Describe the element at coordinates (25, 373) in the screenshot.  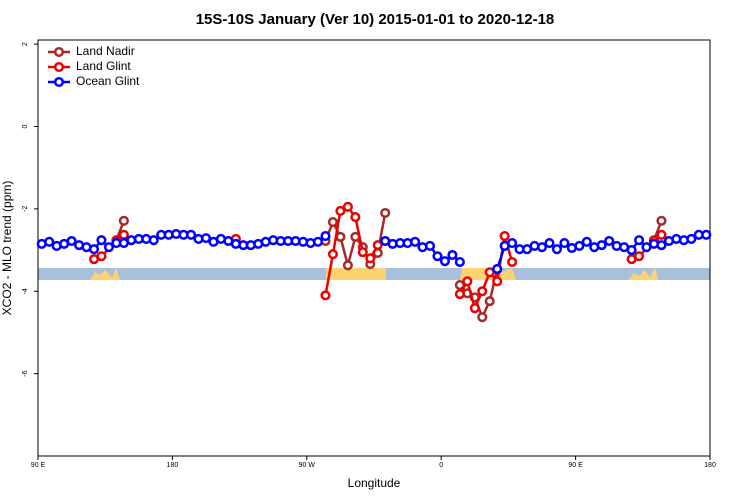
I see `y-tick-label: -6` at that location.